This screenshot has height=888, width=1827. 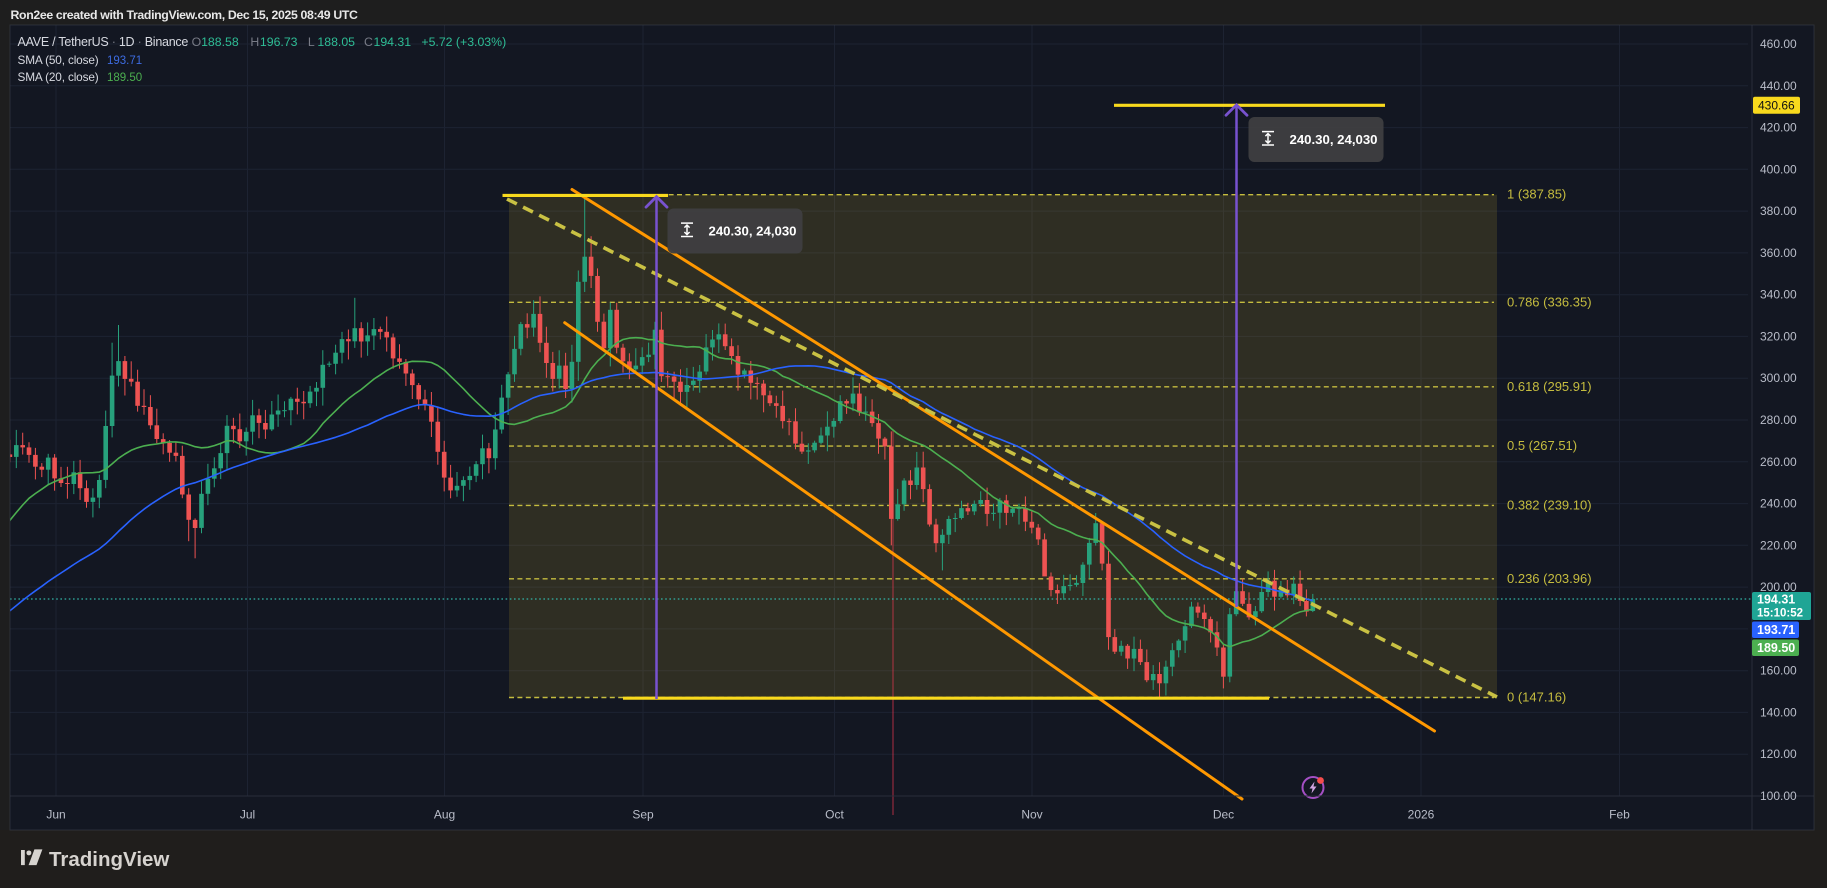 I want to click on svg-text: Jul, so click(x=247, y=815).